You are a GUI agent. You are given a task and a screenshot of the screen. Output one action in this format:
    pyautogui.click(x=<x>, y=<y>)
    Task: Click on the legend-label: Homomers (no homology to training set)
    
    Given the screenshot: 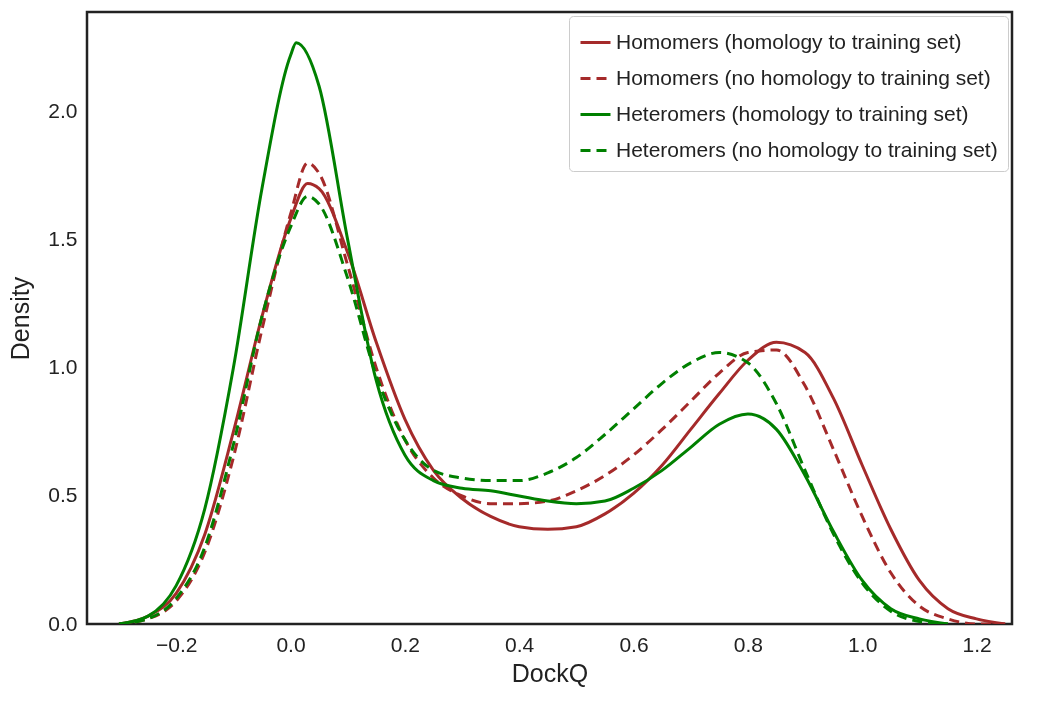 What is the action you would take?
    pyautogui.click(x=803, y=77)
    